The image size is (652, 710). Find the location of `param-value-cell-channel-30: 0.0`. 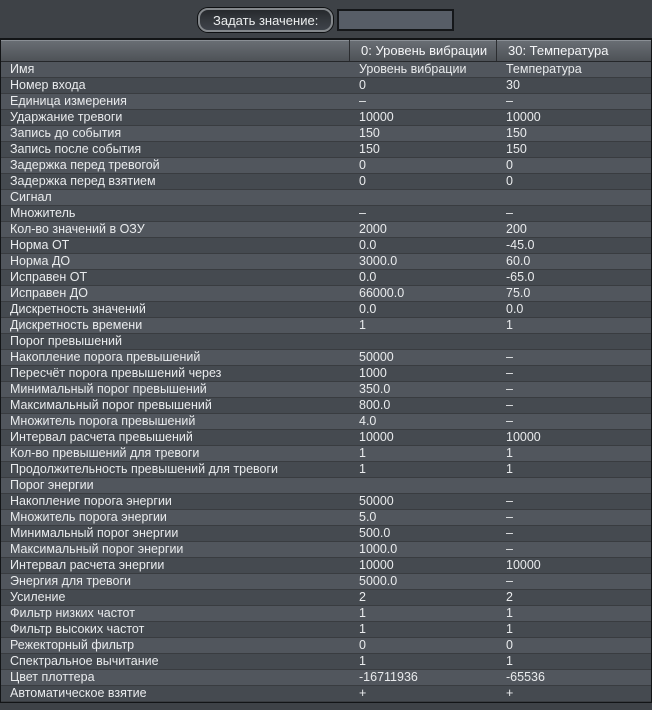

param-value-cell-channel-30: 0.0 is located at coordinates (515, 309).